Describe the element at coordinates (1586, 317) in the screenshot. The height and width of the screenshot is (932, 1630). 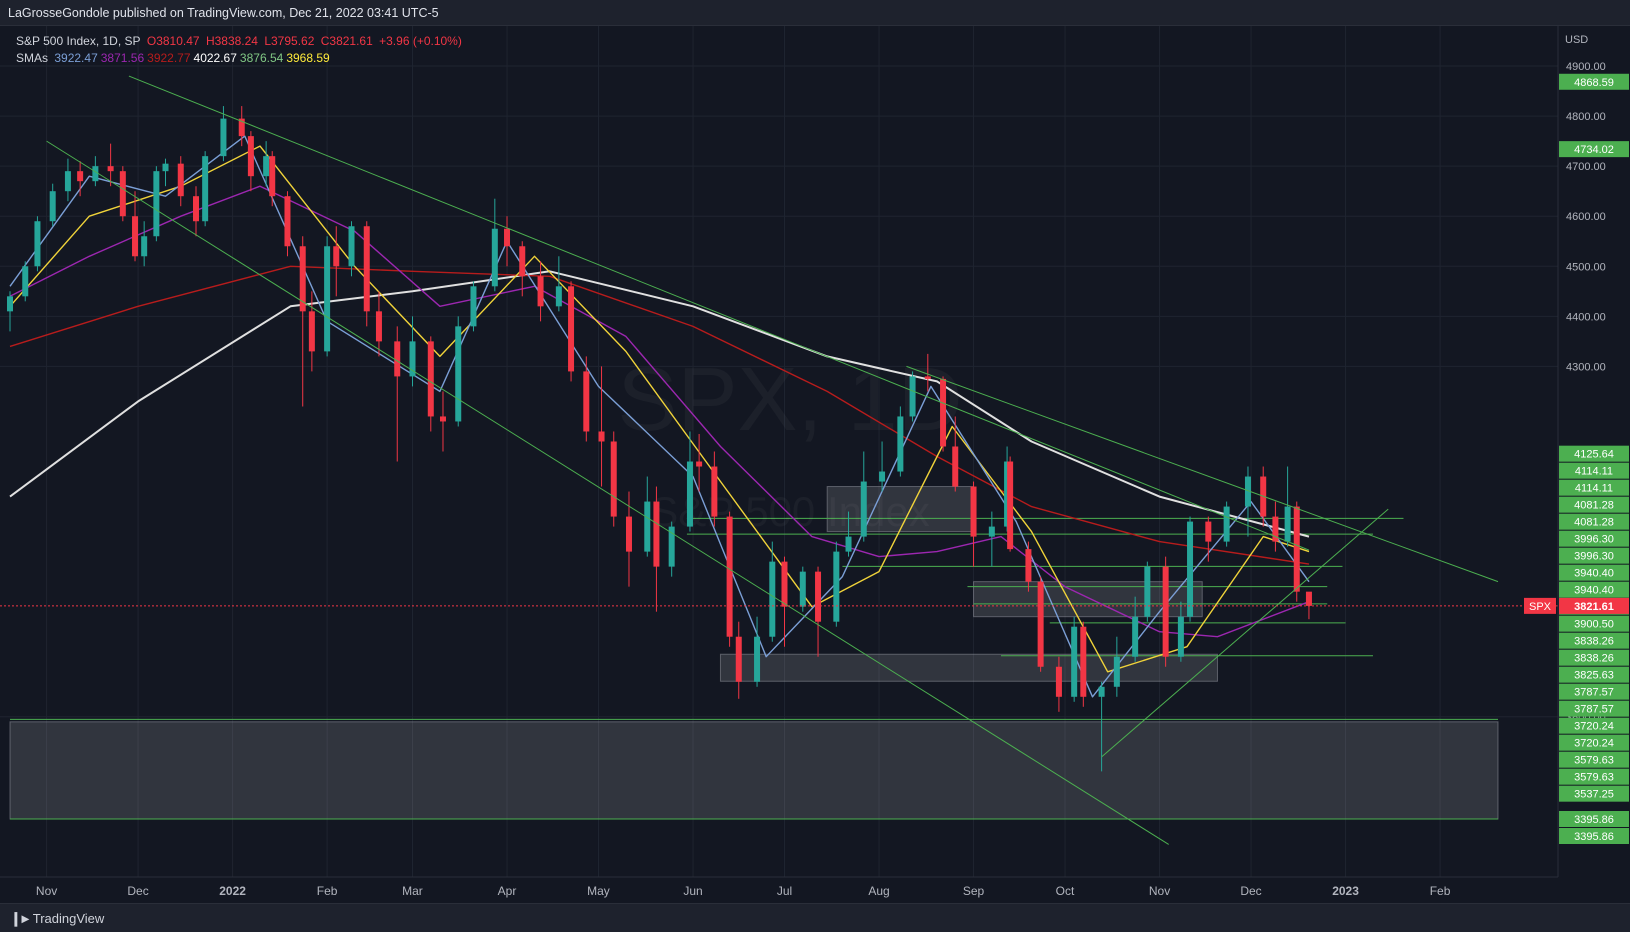
I see `price-tick-label: 4400.00` at that location.